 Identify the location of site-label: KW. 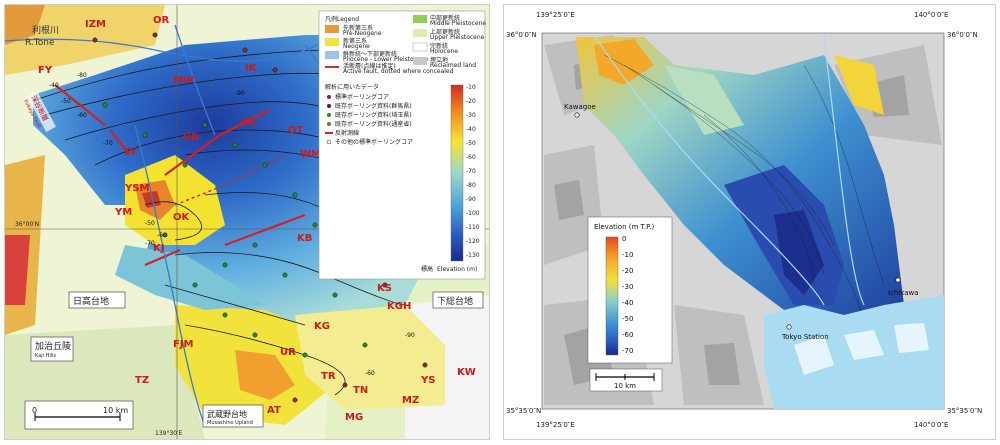
(466, 372).